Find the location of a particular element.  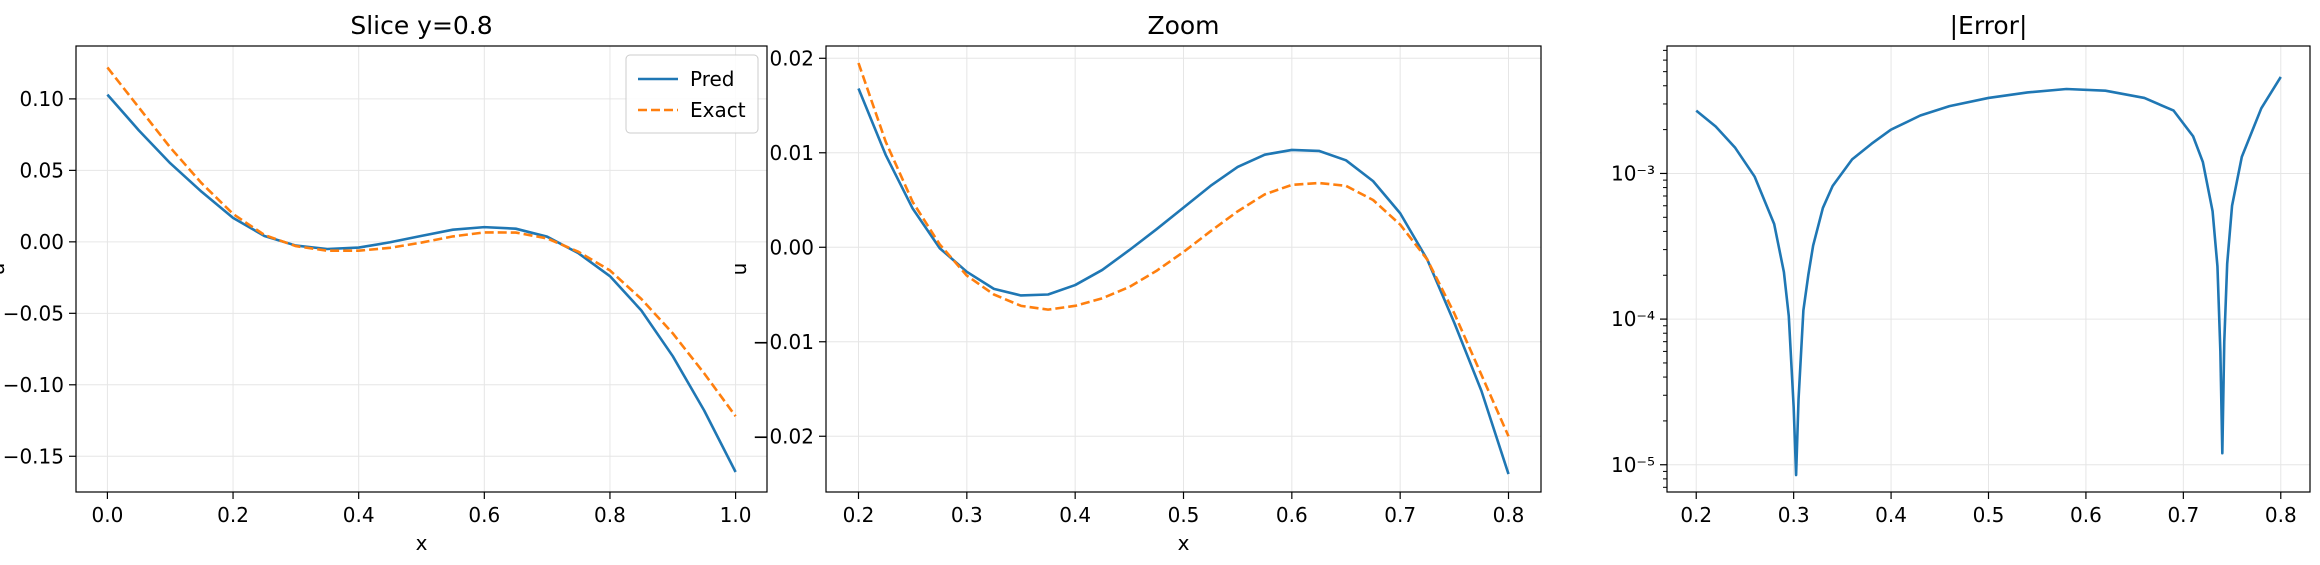

legend: Pred Exact is located at coordinates (692, 94).